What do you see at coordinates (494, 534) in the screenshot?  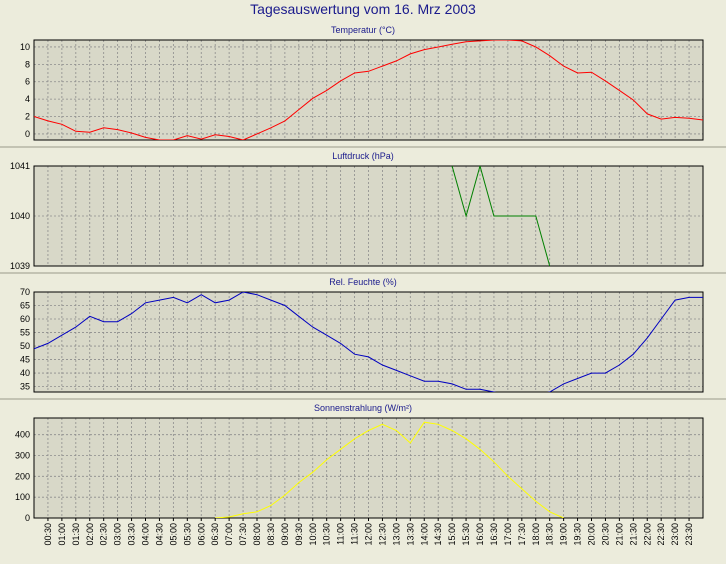 I see `x-tick-label: 16:30` at bounding box center [494, 534].